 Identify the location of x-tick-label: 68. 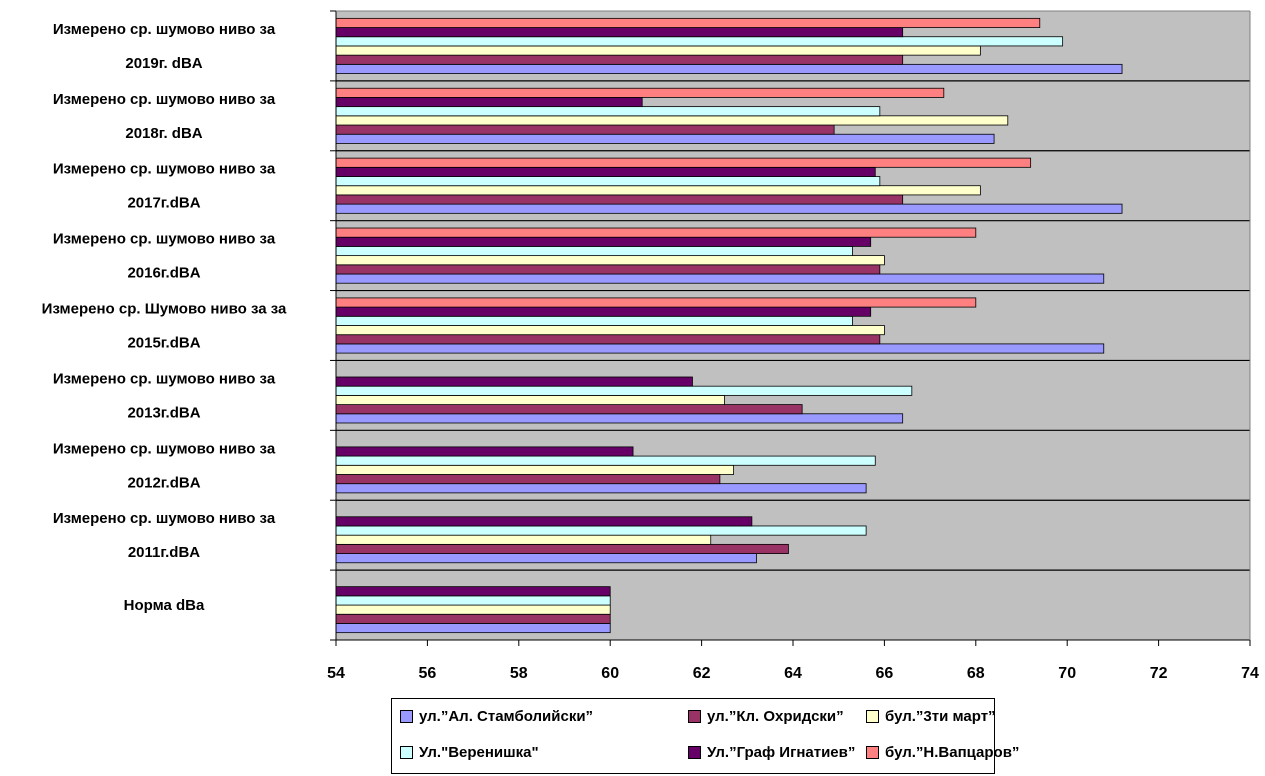
(976, 673).